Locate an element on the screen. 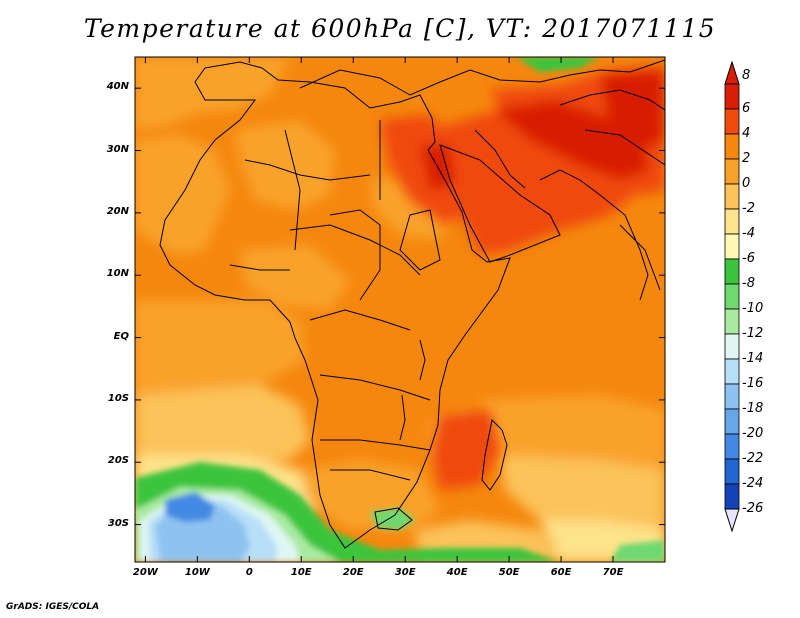  colorbar-level-label: -10 is located at coordinates (753, 308).